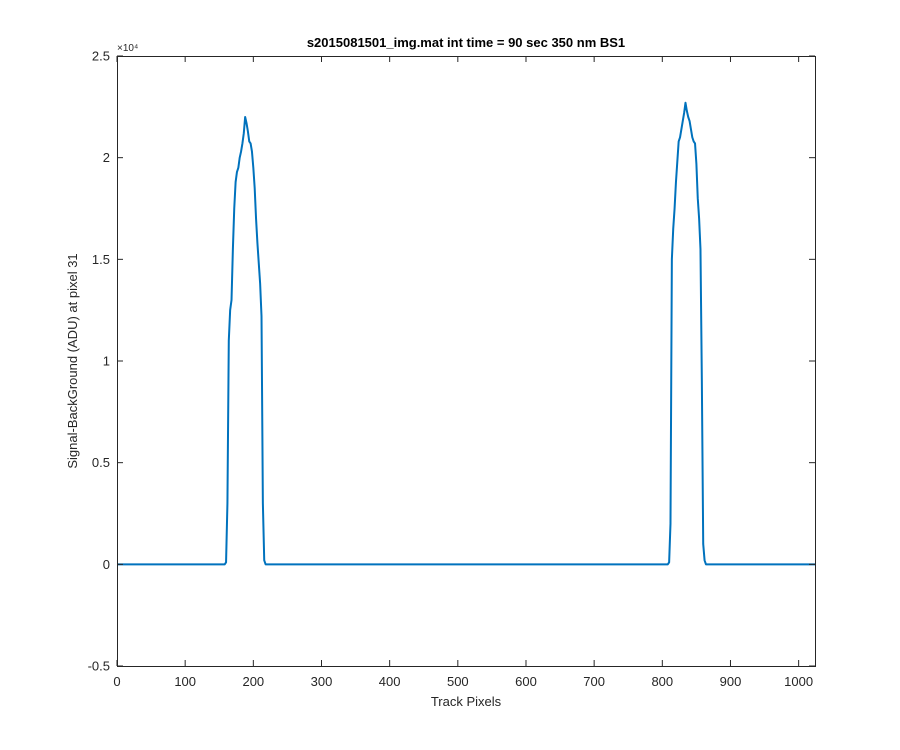 The width and height of the screenshot is (900, 750). I want to click on y-axis-exponent-label: ×10⁴, so click(127, 48).